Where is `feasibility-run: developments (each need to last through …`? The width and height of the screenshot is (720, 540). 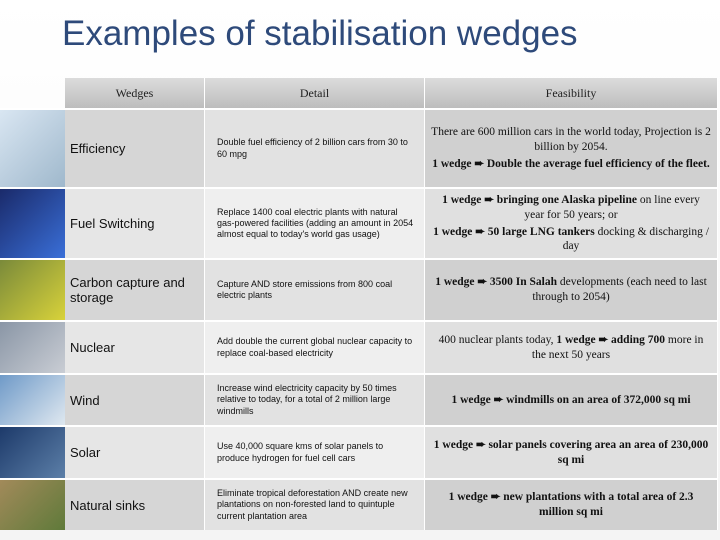
feasibility-run: developments (each need to last through … is located at coordinates (619, 289).